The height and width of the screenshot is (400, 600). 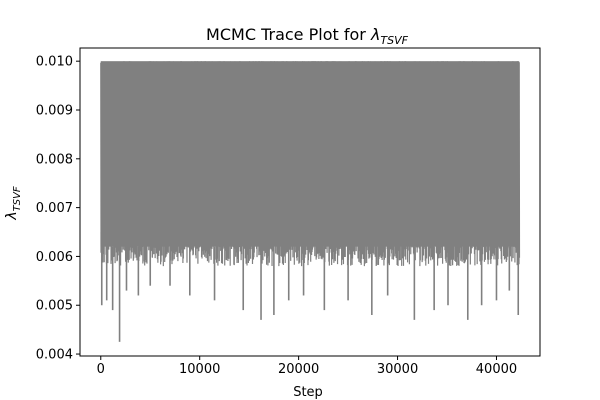 What do you see at coordinates (54, 62) in the screenshot?
I see `y-tick-label: 0.010` at bounding box center [54, 62].